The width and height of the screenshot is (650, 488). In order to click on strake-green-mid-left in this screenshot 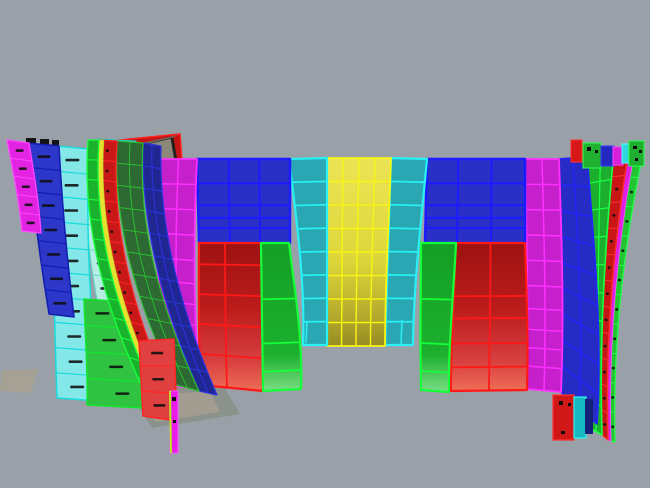, I will do `click(281, 317)`.